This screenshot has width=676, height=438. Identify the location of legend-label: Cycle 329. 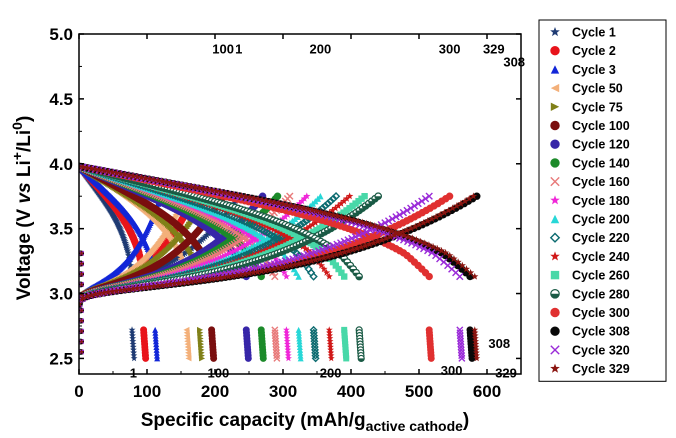
(601, 369).